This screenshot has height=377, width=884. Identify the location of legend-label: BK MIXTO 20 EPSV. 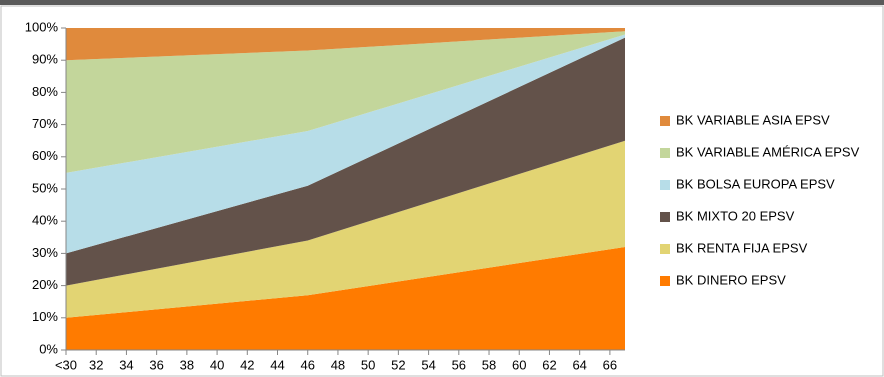
(735, 215).